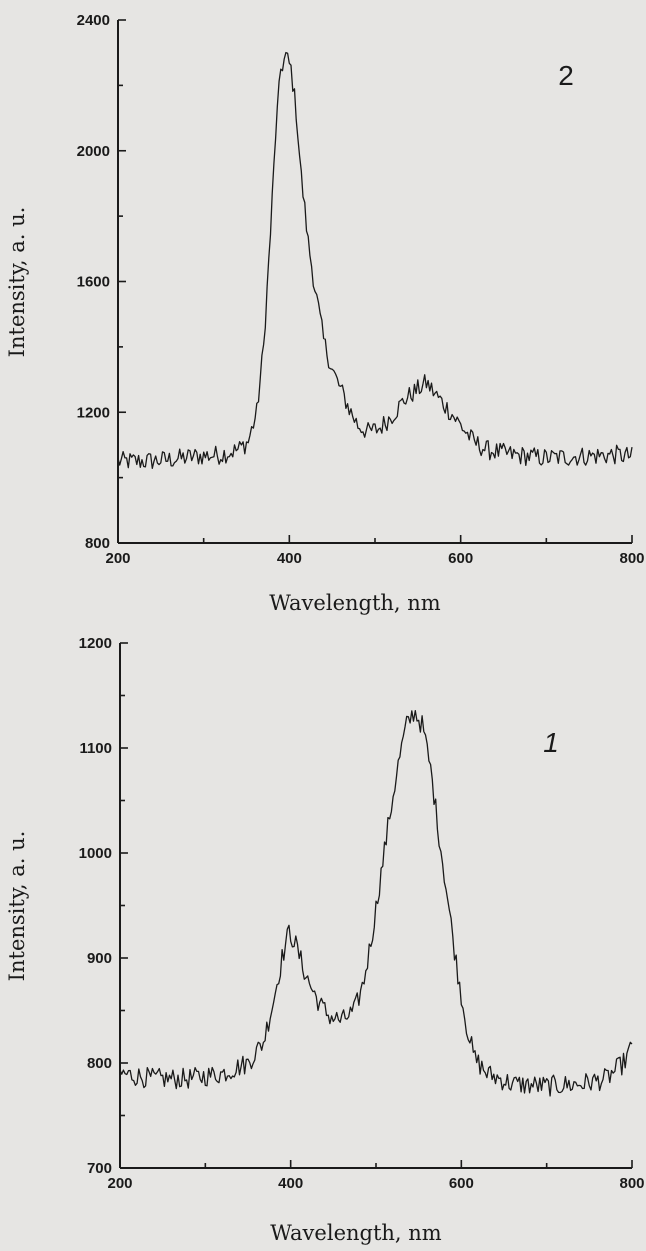 This screenshot has height=1251, width=646. What do you see at coordinates (95, 853) in the screenshot?
I see `y-tick-label: 1000` at bounding box center [95, 853].